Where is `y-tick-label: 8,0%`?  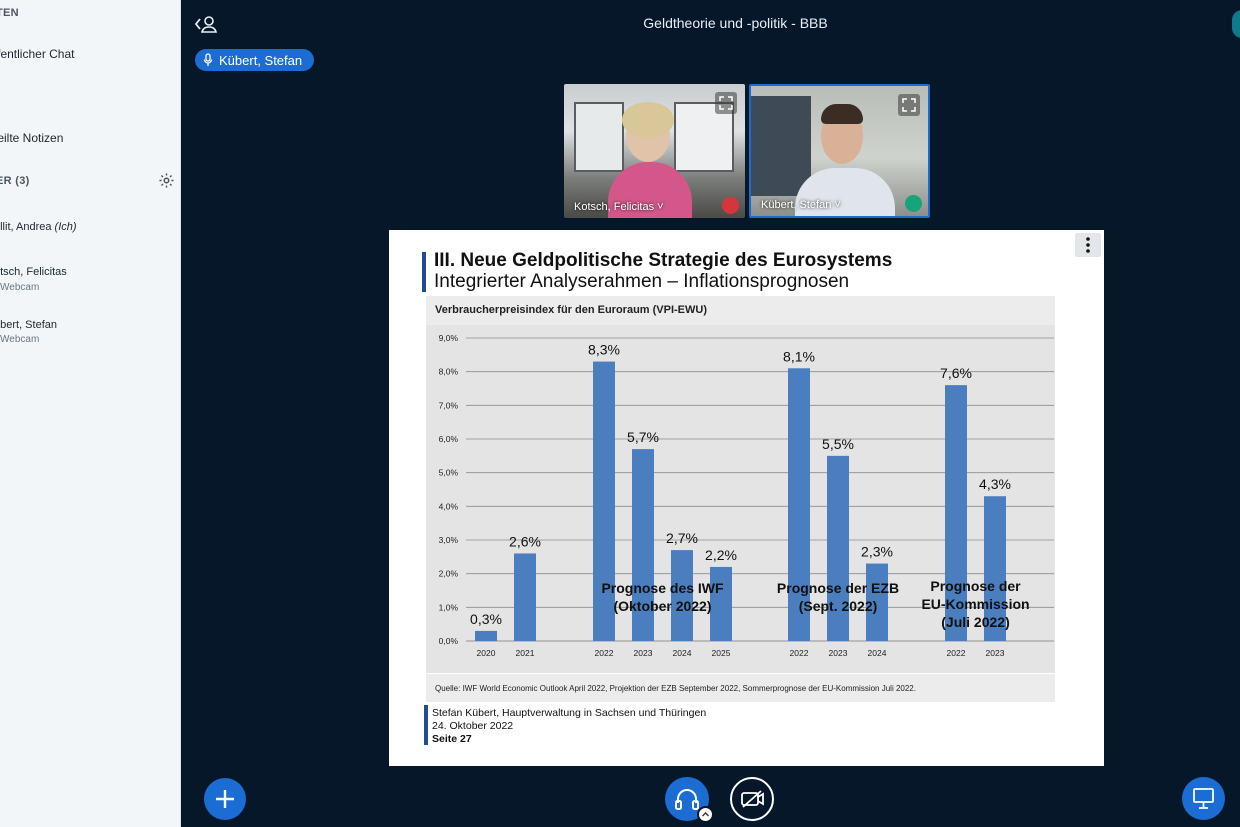 y-tick-label: 8,0% is located at coordinates (449, 372).